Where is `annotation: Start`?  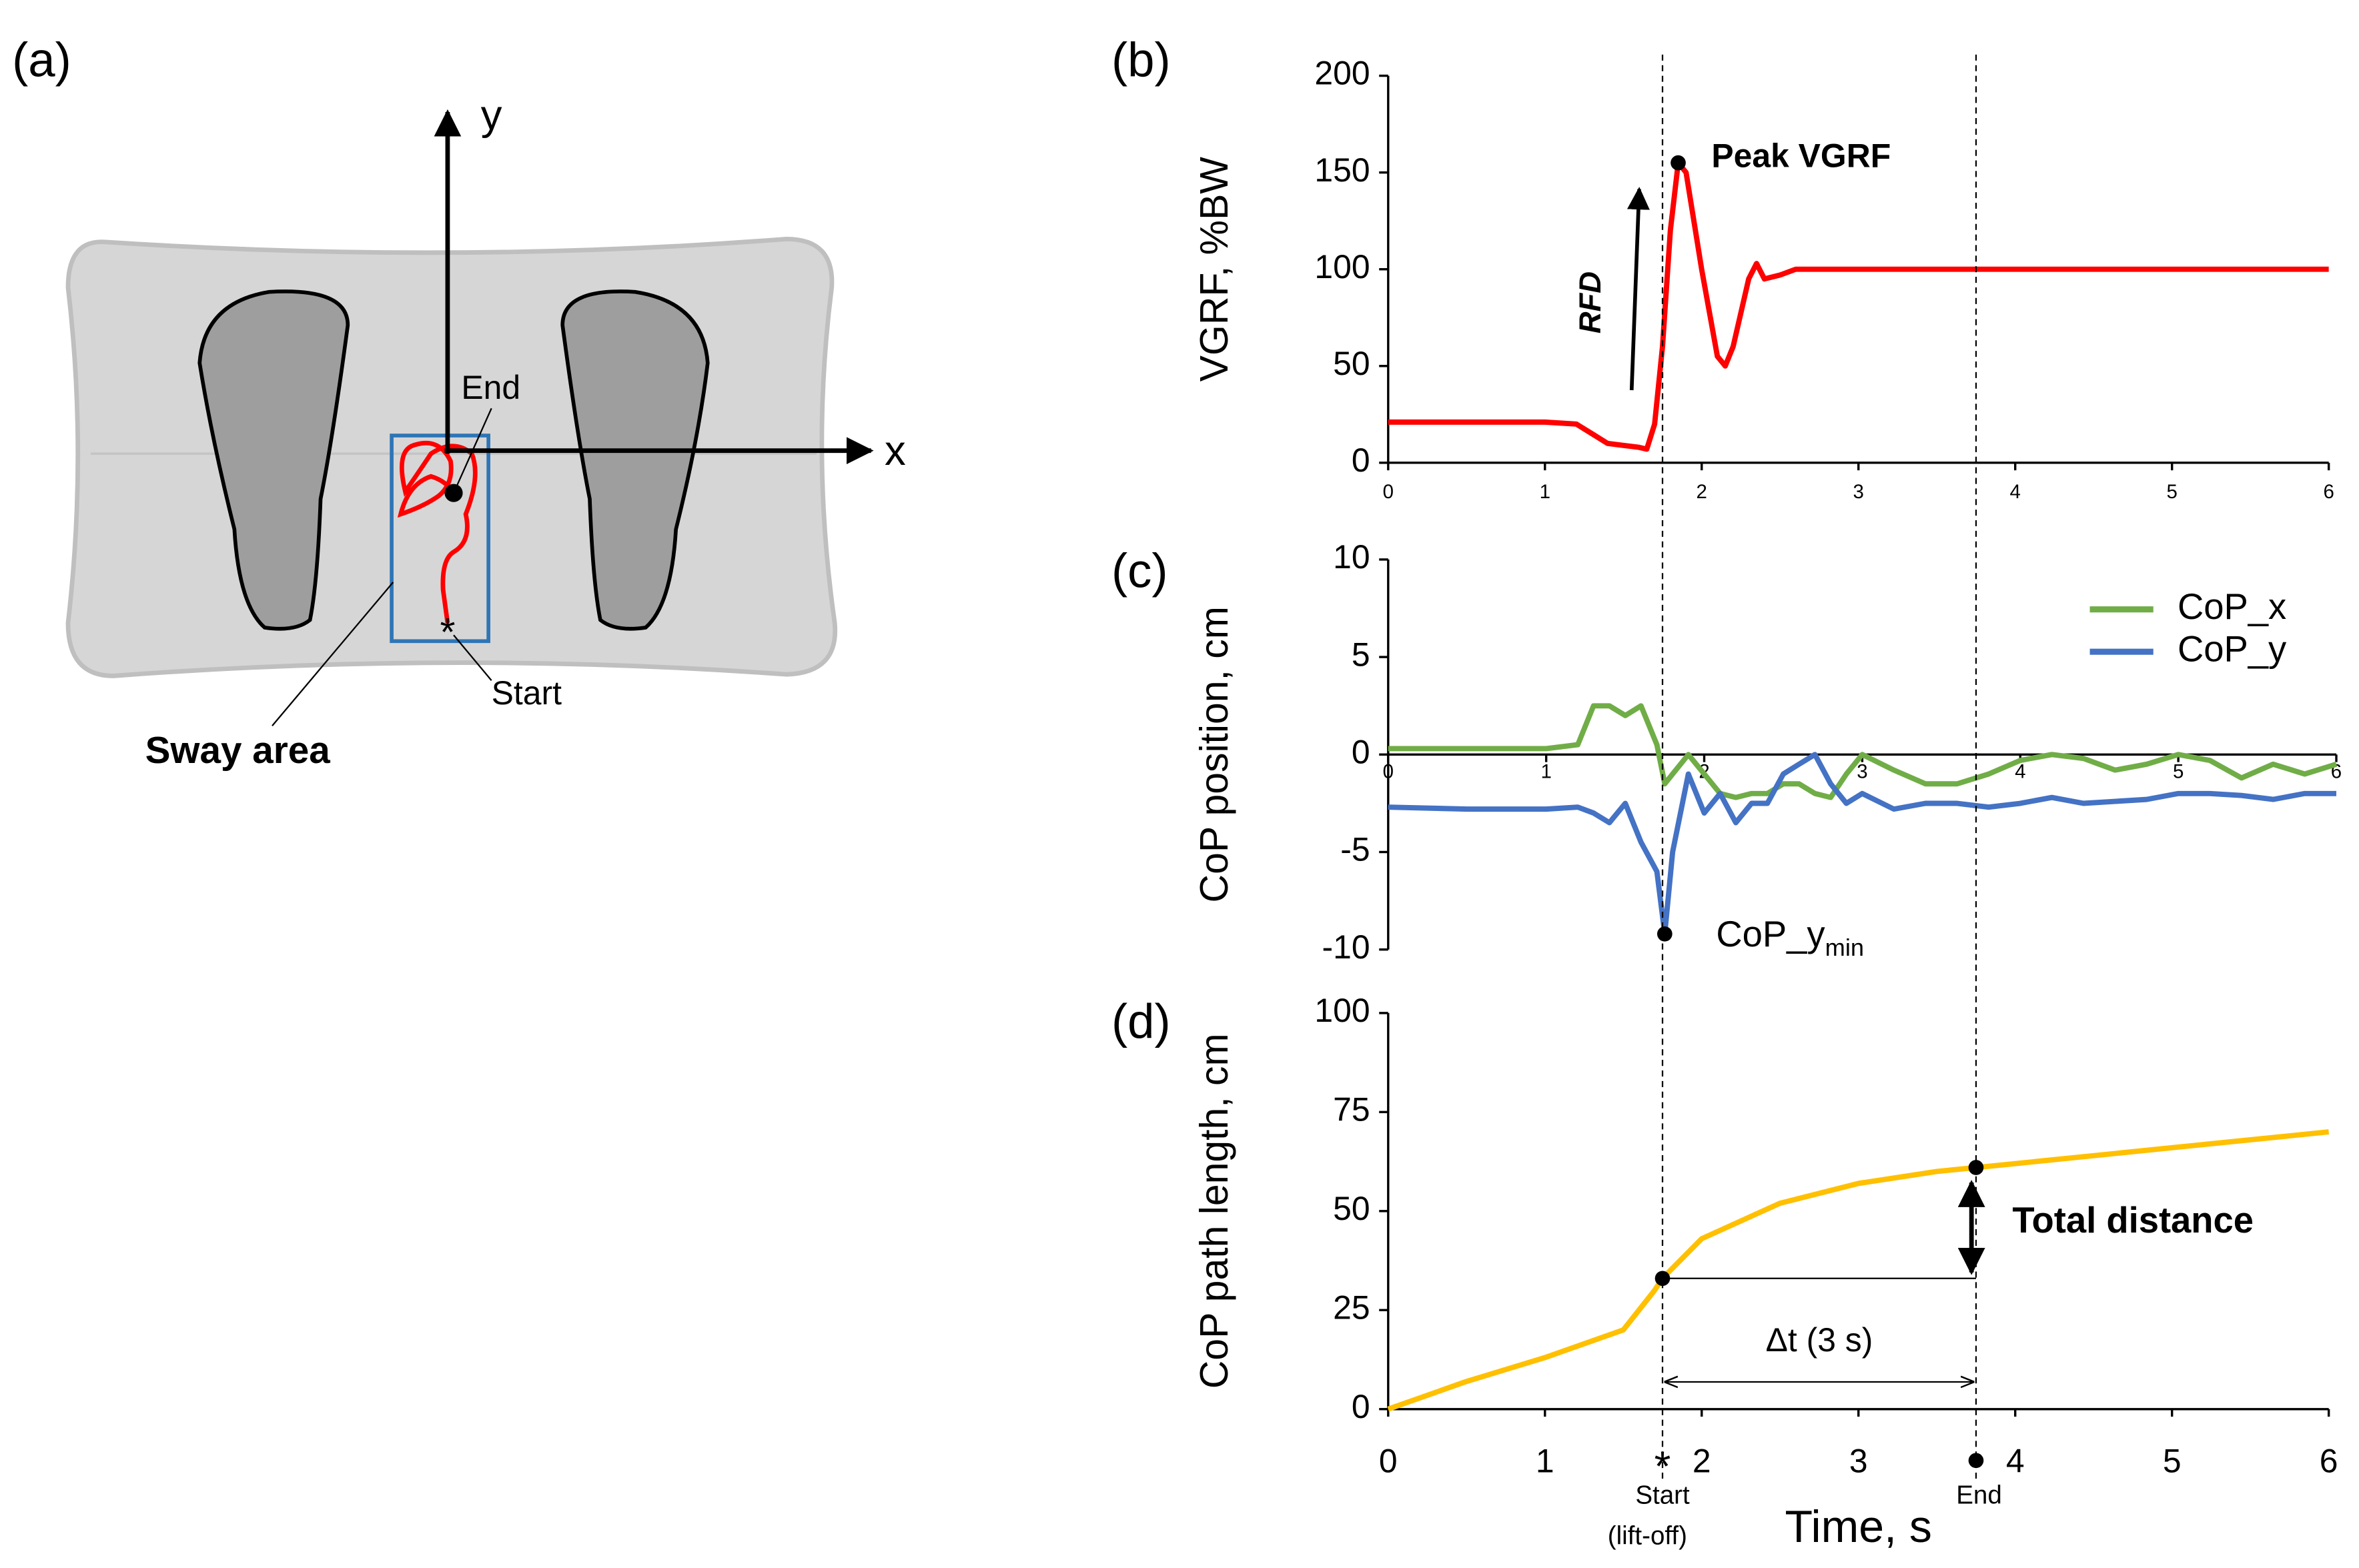 annotation: Start is located at coordinates (1662, 1495).